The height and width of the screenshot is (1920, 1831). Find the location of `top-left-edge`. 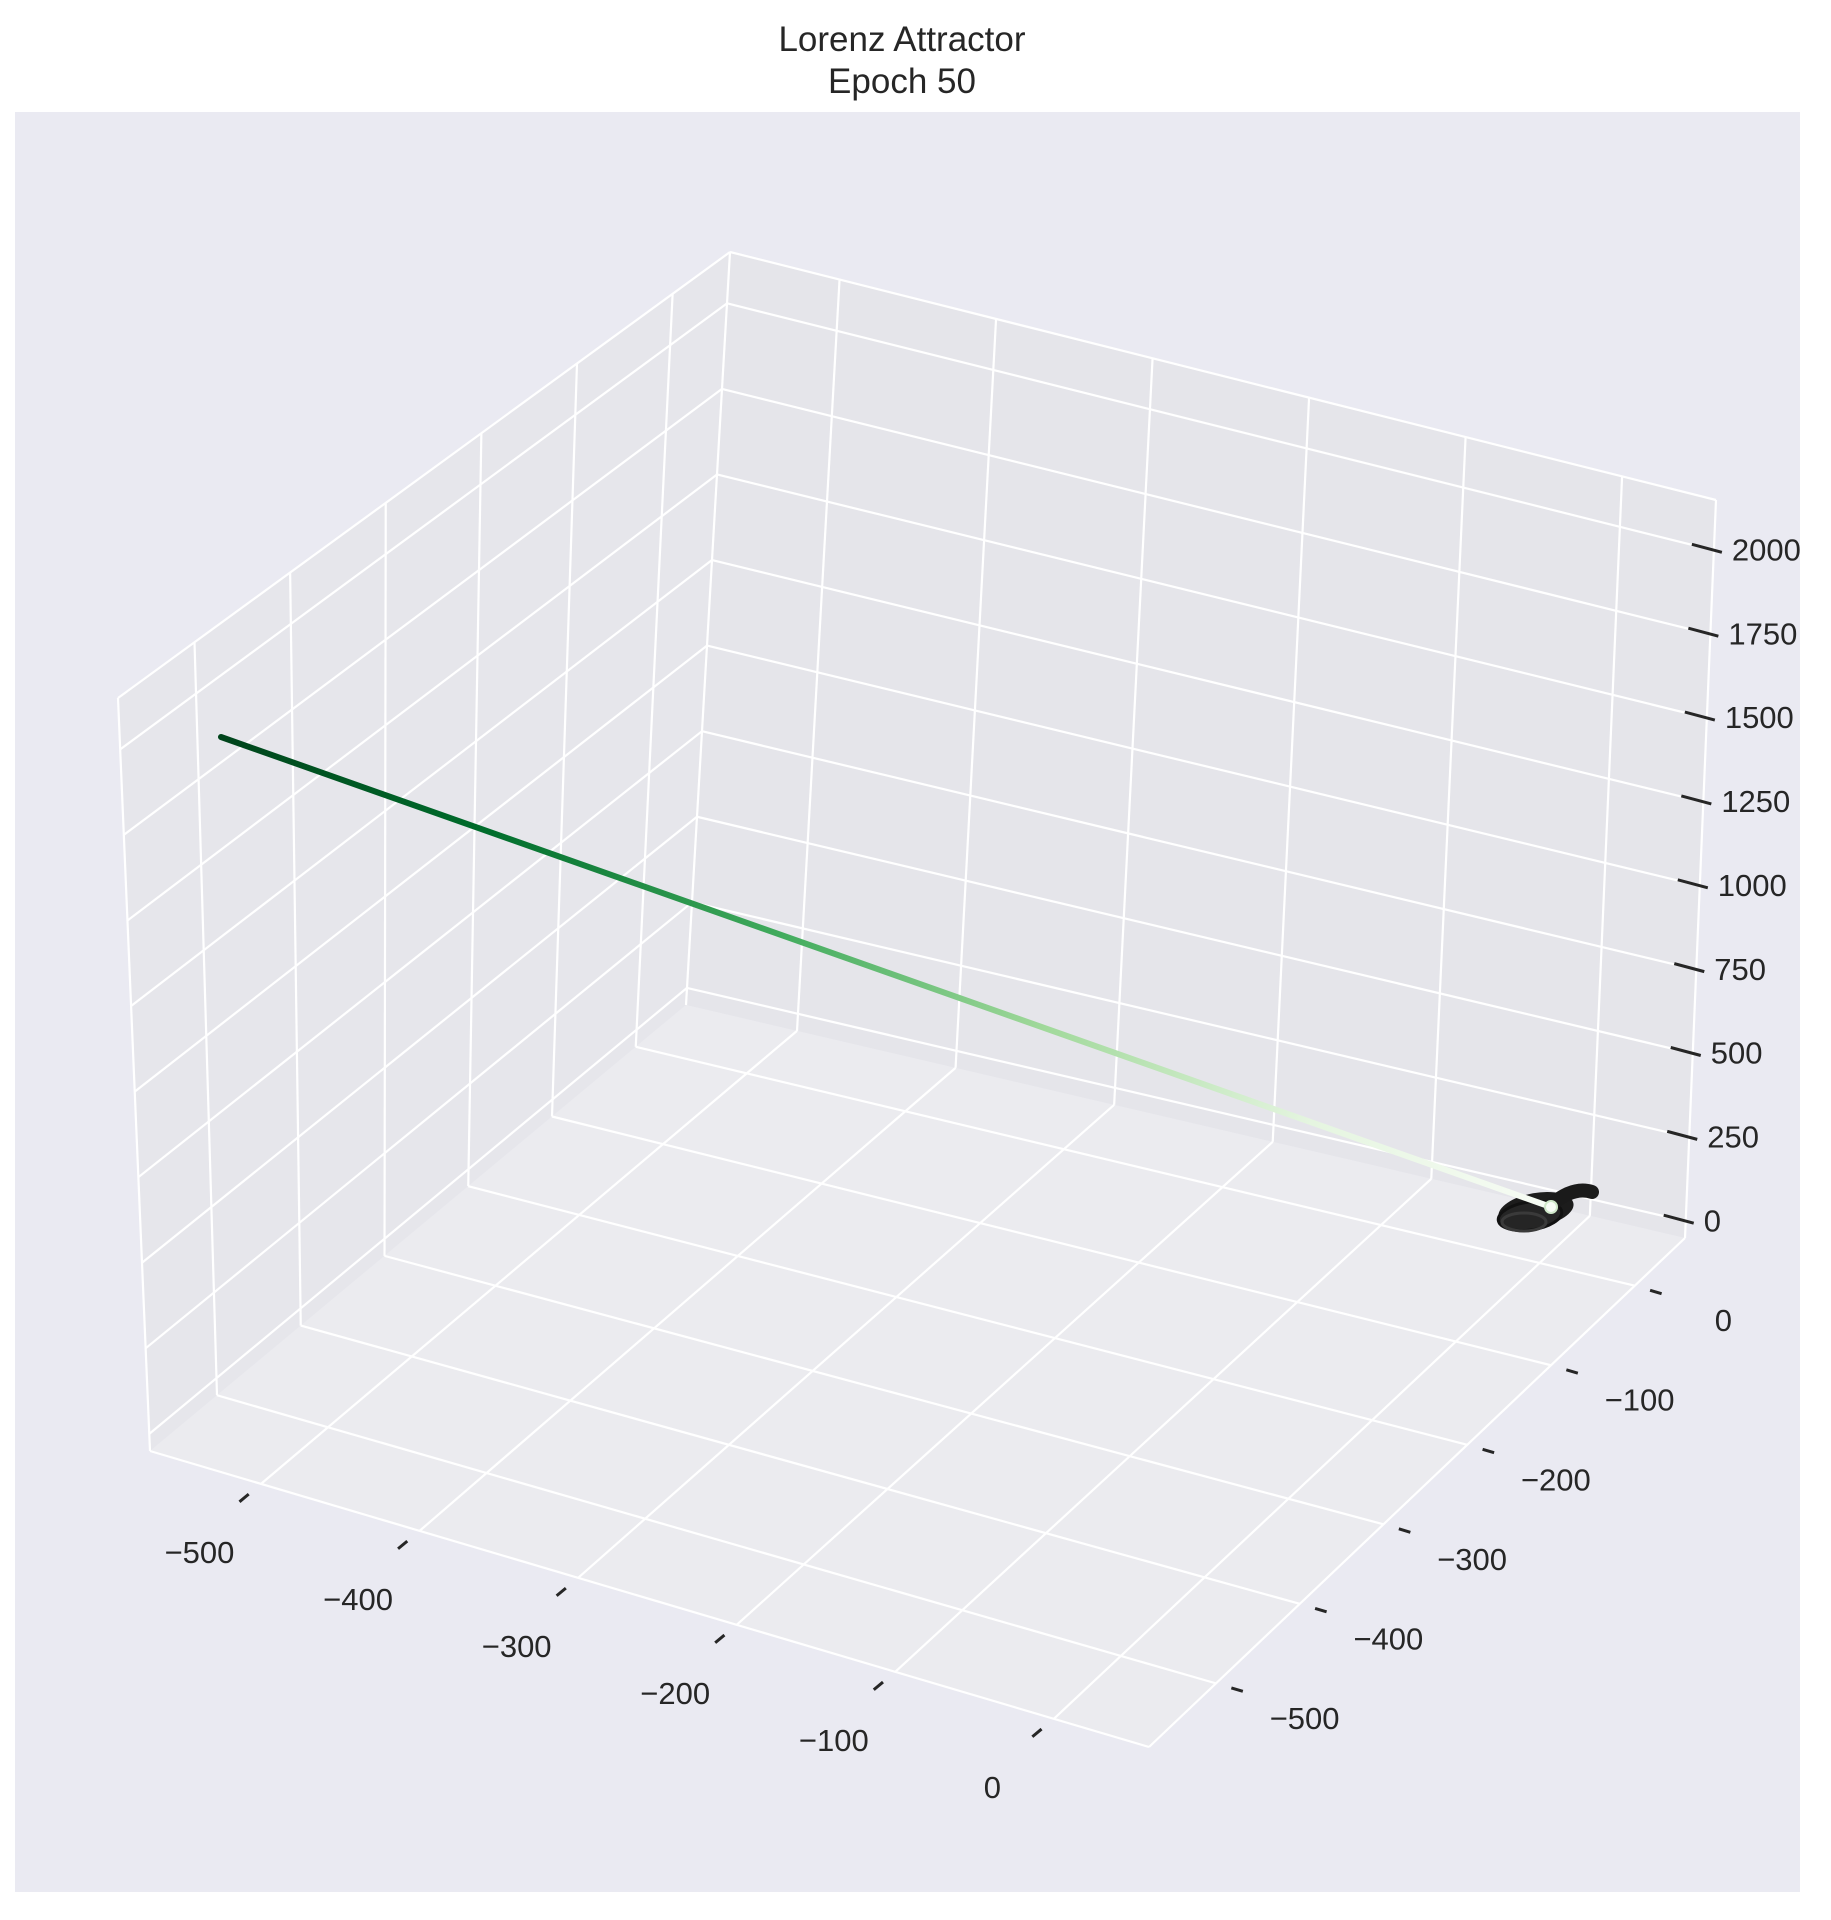

top-left-edge is located at coordinates (424, 475).